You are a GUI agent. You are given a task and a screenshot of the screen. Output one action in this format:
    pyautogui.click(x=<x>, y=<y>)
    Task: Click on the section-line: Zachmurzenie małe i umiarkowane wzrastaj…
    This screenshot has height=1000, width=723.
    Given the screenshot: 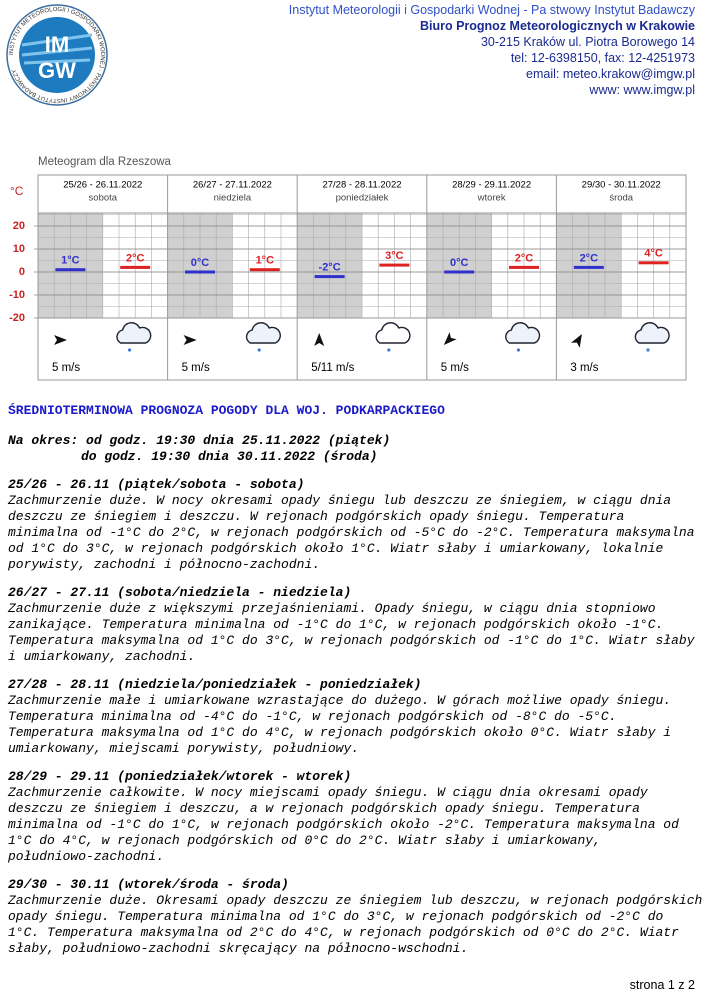 What is the action you would take?
    pyautogui.click(x=340, y=700)
    